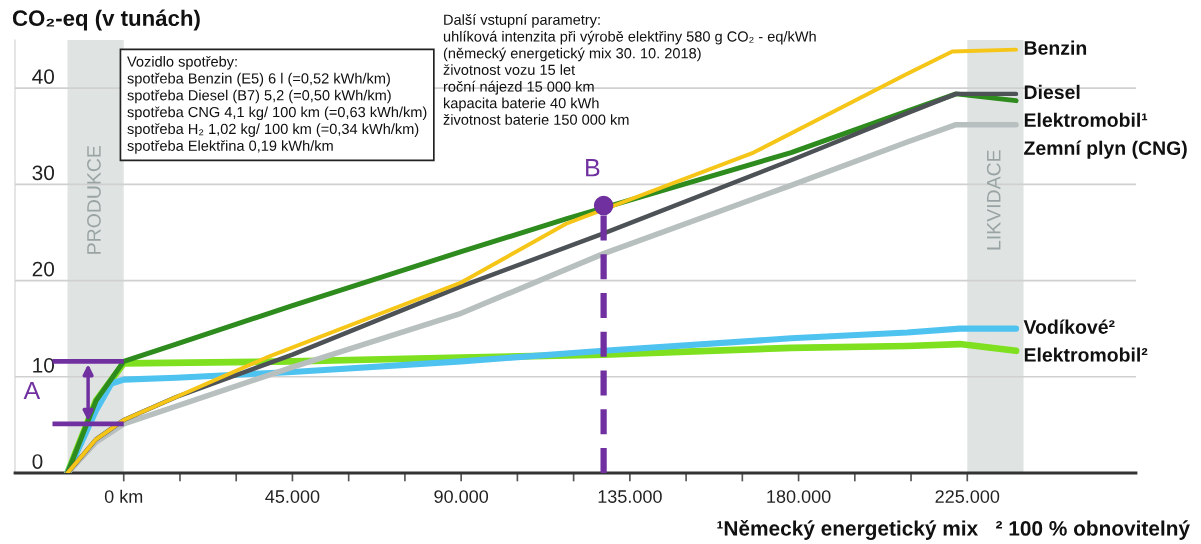 This screenshot has height=544, width=1201. What do you see at coordinates (1055, 47) in the screenshot?
I see `series-label: Benzin` at bounding box center [1055, 47].